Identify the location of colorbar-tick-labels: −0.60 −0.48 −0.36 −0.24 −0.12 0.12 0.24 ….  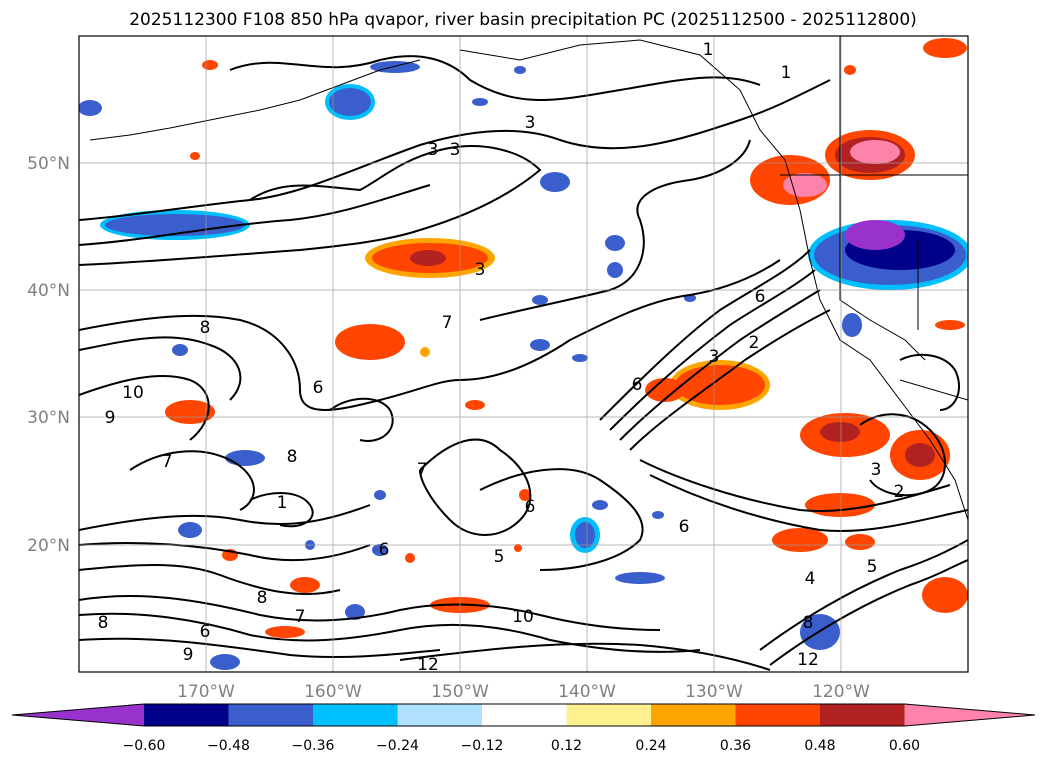
(522, 746).